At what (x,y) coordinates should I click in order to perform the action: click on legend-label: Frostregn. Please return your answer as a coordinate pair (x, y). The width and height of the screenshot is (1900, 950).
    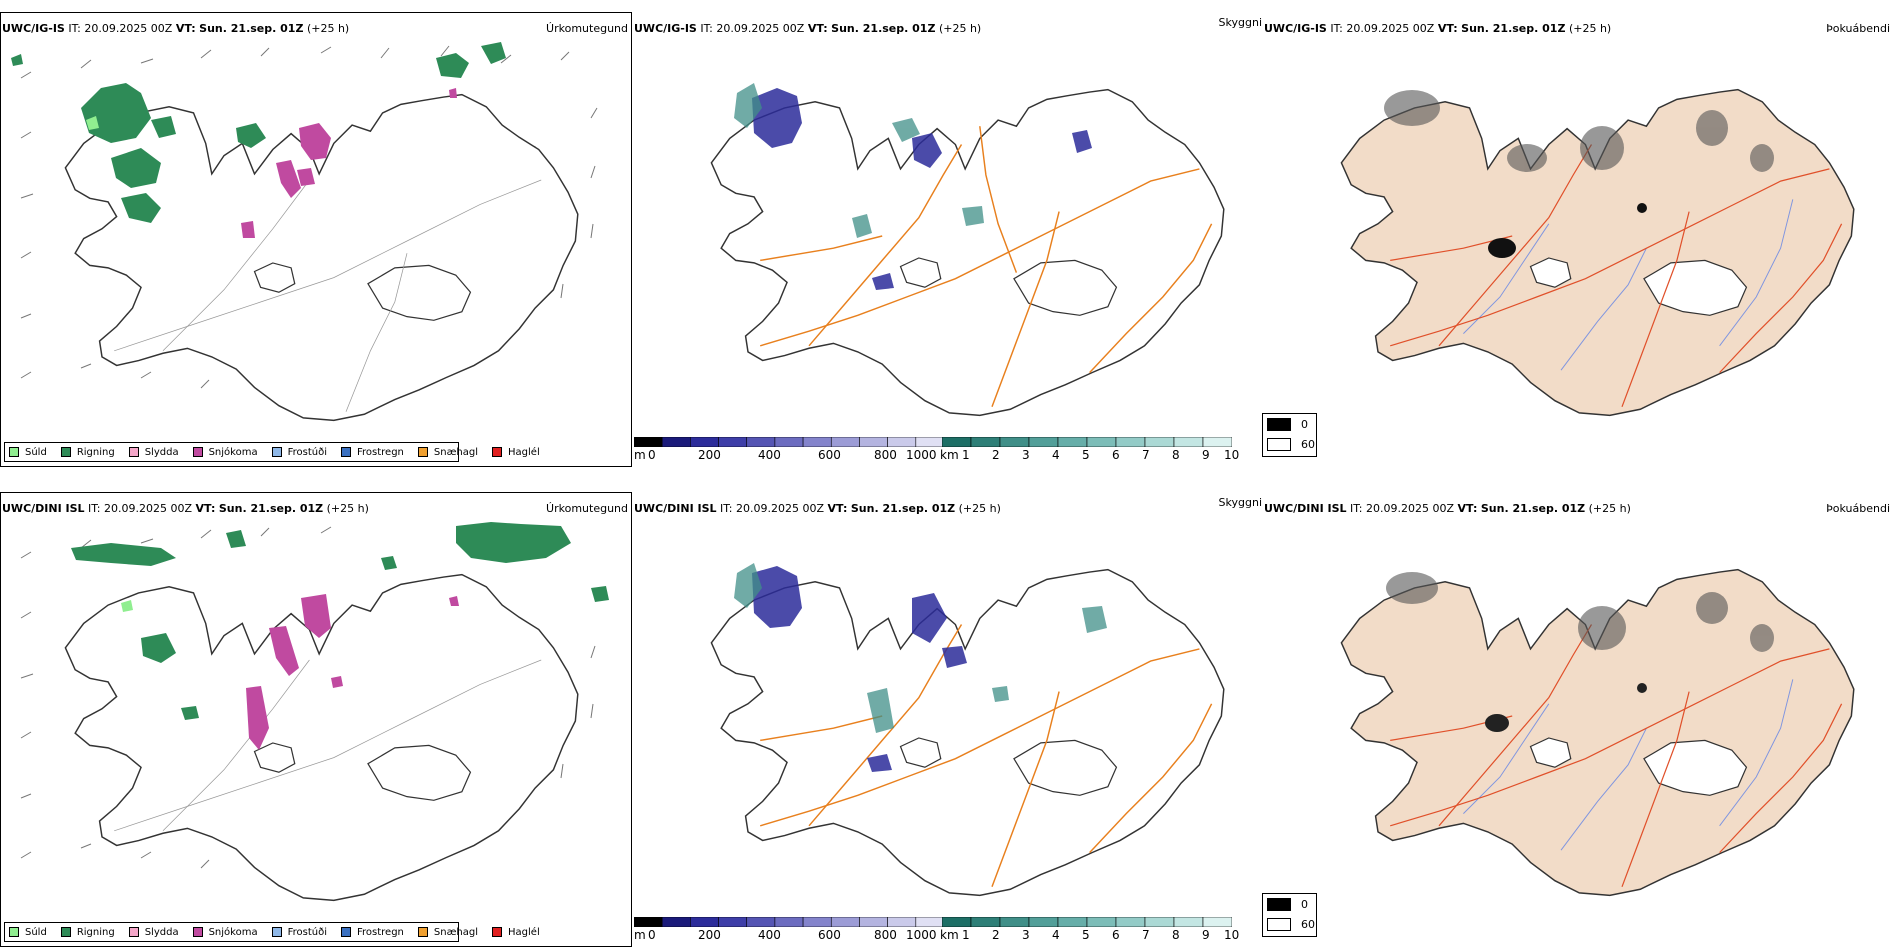
    Looking at the image, I should click on (380, 452).